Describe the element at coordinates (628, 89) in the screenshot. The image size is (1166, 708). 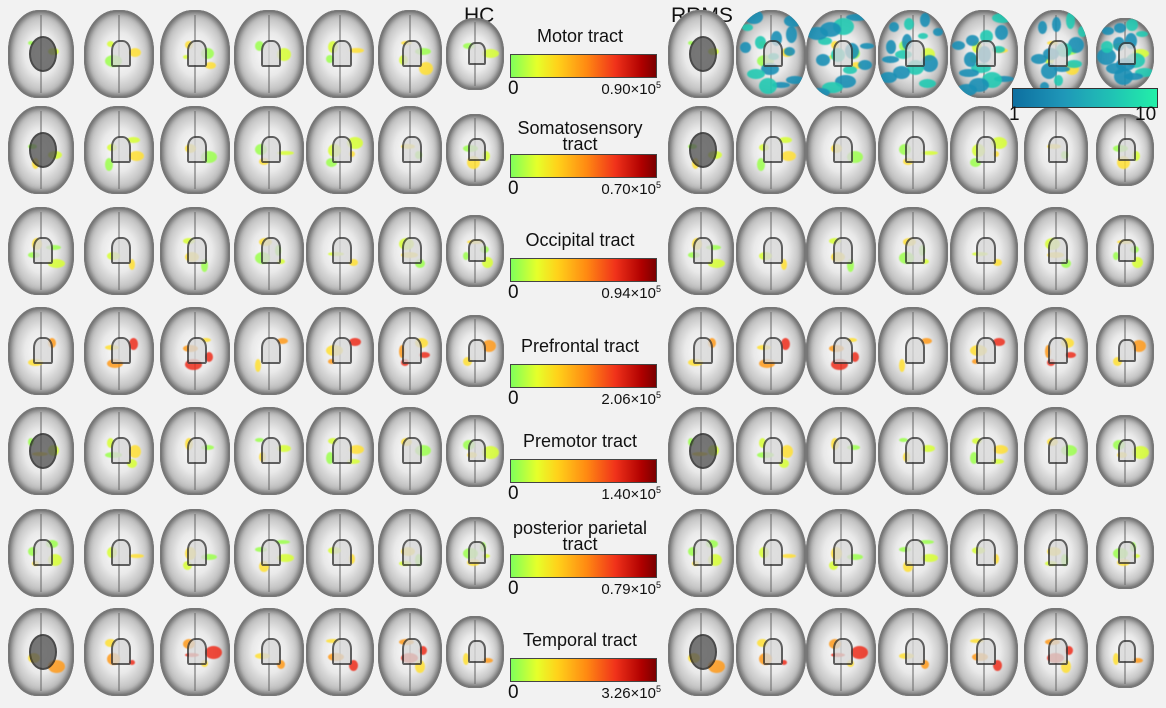
I see `tract-colorbar-max-coefficient: 0.90×10` at that location.